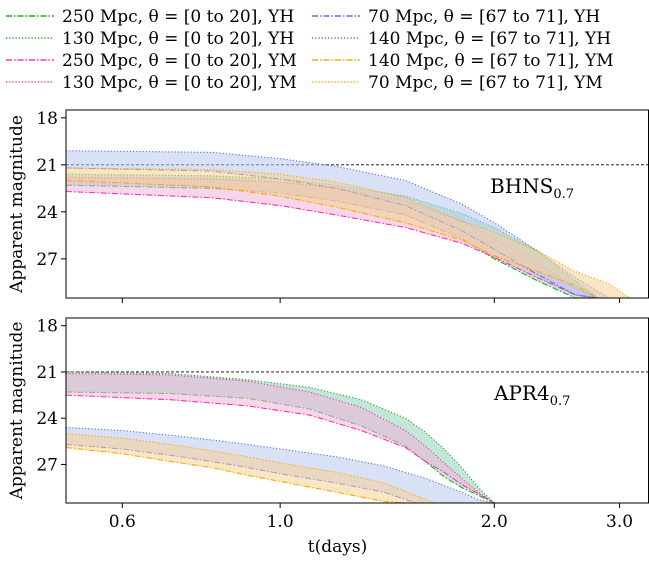  I want to click on legend-label: 70 Mpc, θ = [67 to 71], YH, so click(484, 17).